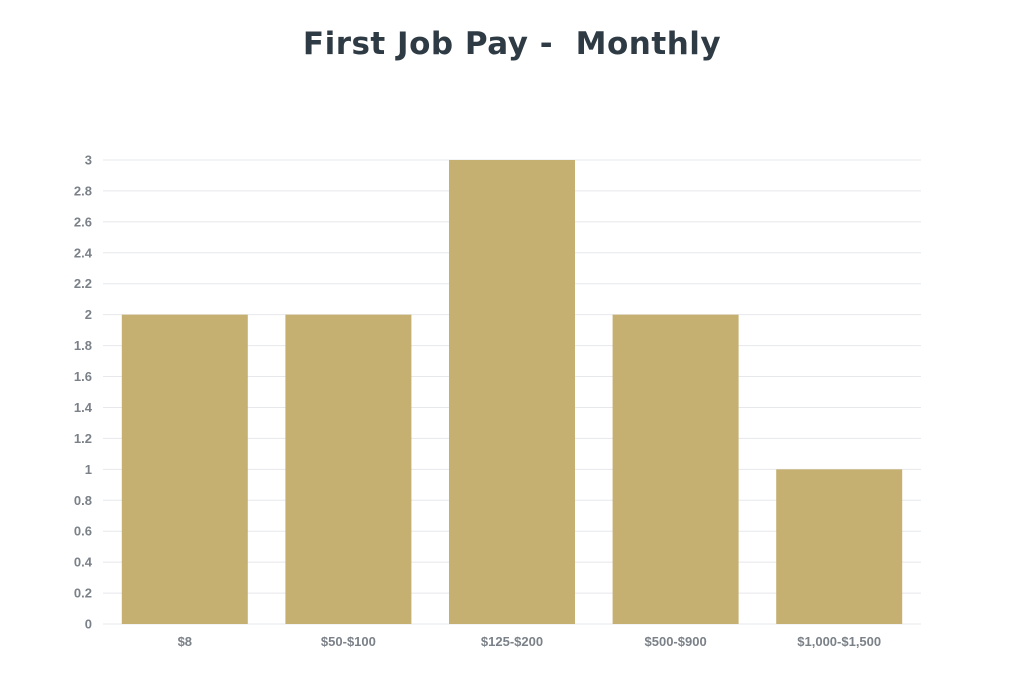 Image resolution: width=1024 pixels, height=682 pixels. Describe the element at coordinates (83, 531) in the screenshot. I see `y-tick-label: 0.6` at that location.